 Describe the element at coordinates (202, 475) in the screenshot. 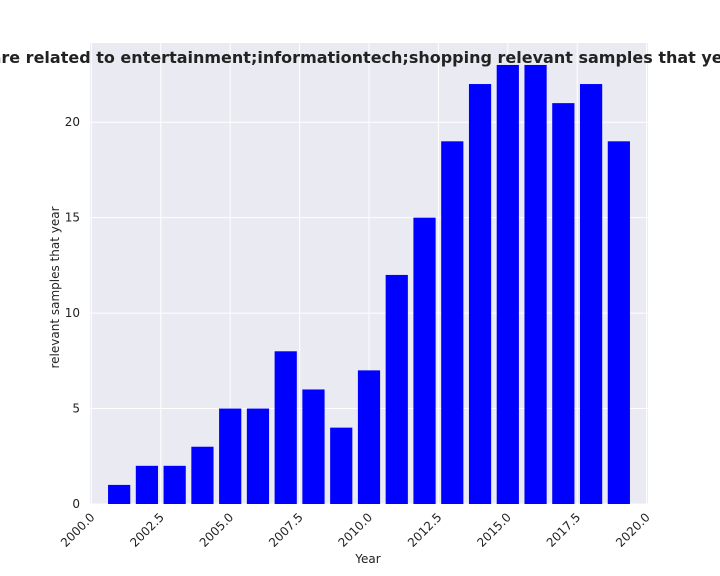

I see `bar-2004` at that location.